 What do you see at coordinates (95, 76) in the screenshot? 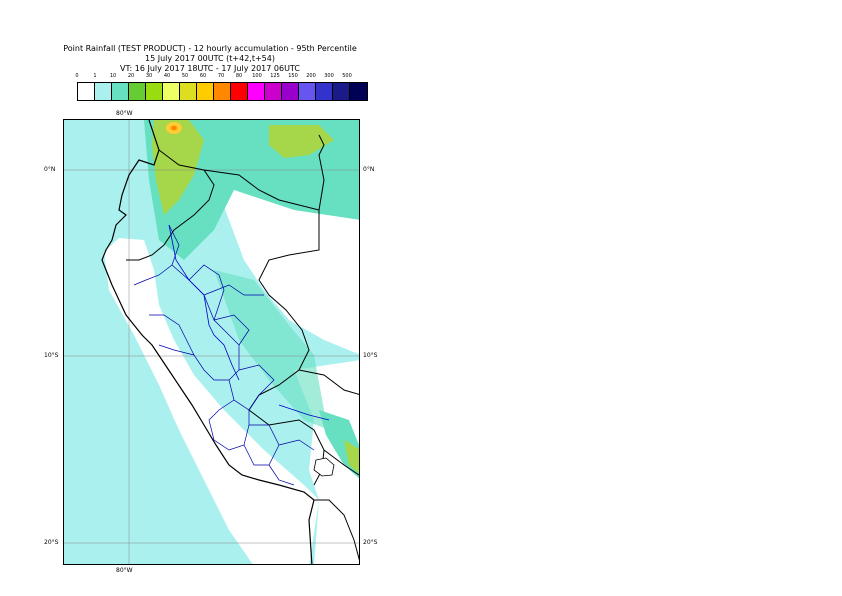
I see `legend-tick-label: 1` at bounding box center [95, 76].